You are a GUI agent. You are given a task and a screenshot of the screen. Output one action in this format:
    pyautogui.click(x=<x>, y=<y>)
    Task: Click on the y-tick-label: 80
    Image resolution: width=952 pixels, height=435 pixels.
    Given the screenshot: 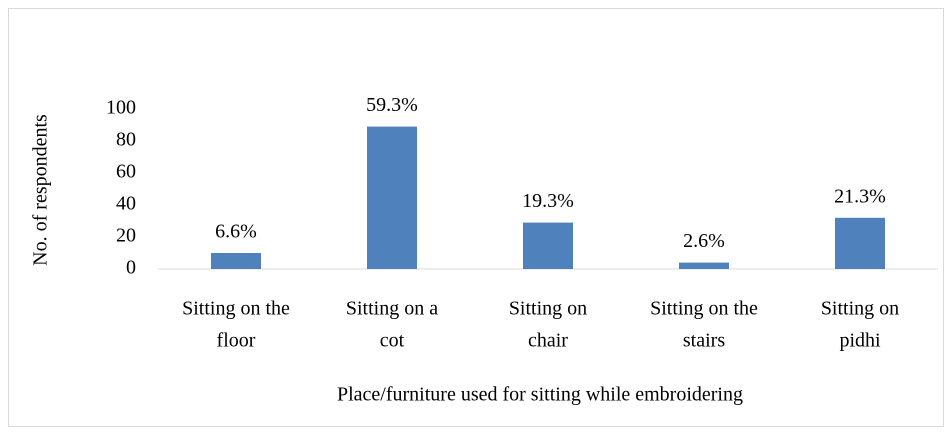 What is the action you would take?
    pyautogui.click(x=126, y=140)
    